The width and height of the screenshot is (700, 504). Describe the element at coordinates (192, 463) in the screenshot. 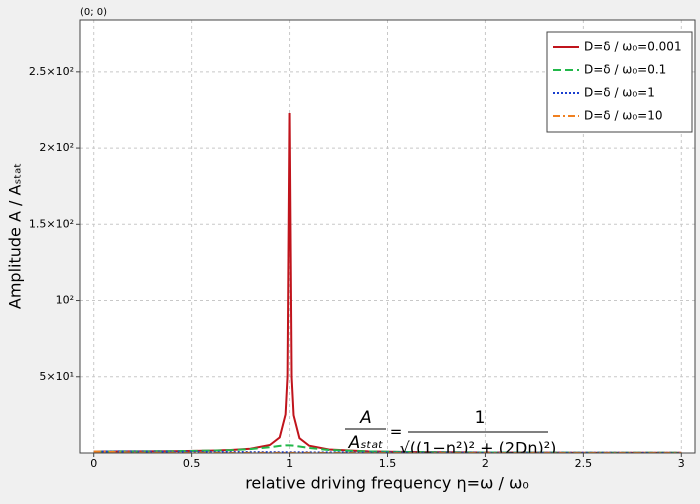

I see `x-tick-label: 0.5` at that location.